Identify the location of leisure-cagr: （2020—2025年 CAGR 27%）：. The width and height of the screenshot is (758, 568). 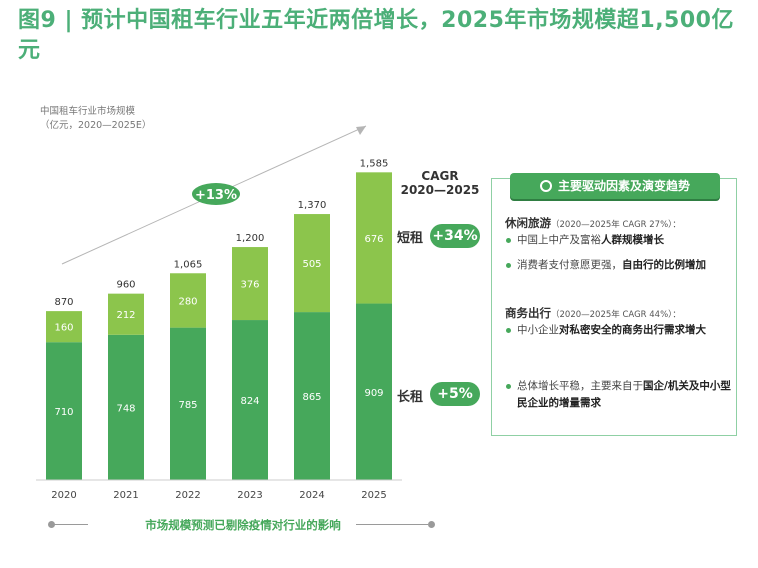
(616, 225).